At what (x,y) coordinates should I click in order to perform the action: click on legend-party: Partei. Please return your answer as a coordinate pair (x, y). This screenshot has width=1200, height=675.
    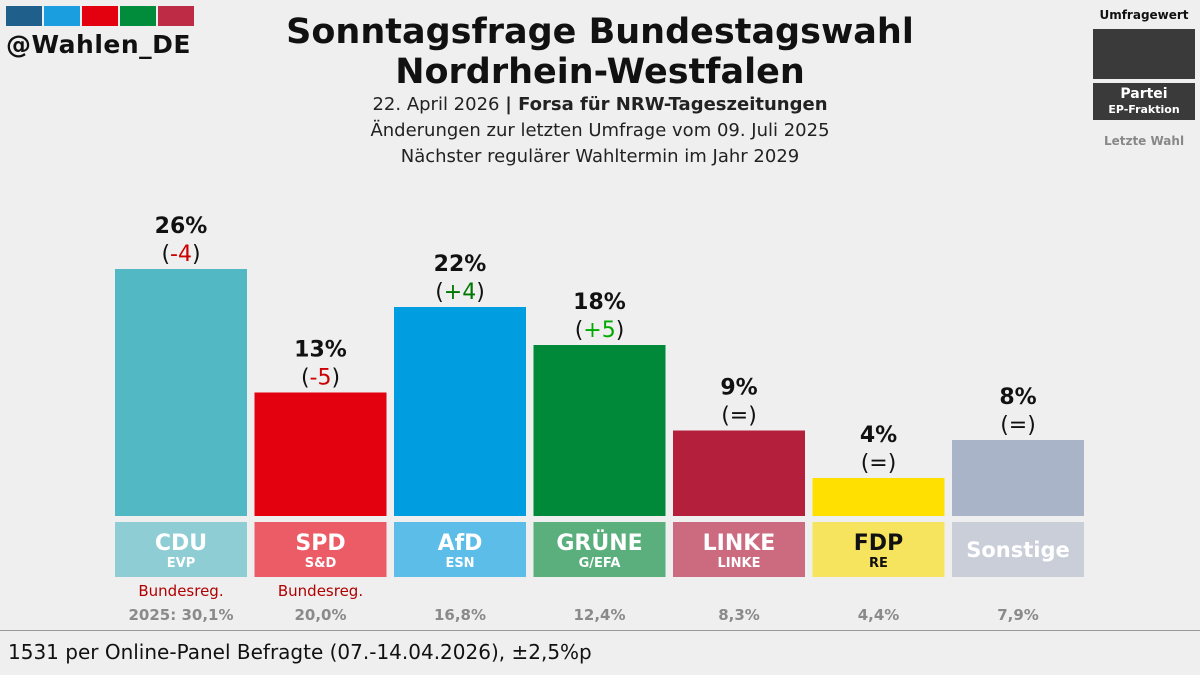
    Looking at the image, I should click on (1144, 94).